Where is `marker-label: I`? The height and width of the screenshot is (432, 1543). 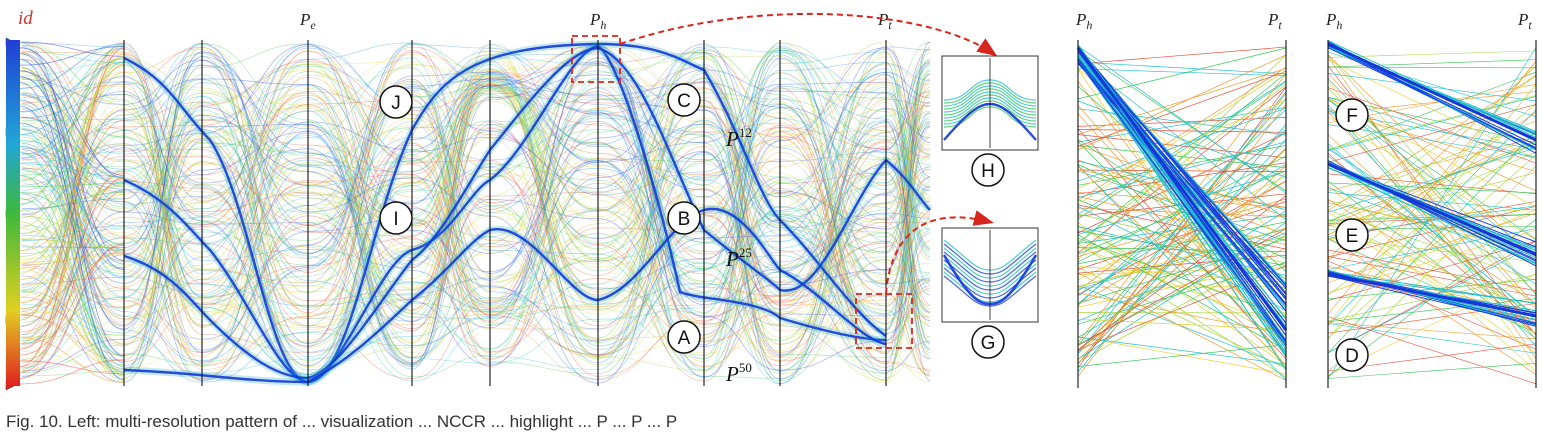
marker-label: I is located at coordinates (395, 219).